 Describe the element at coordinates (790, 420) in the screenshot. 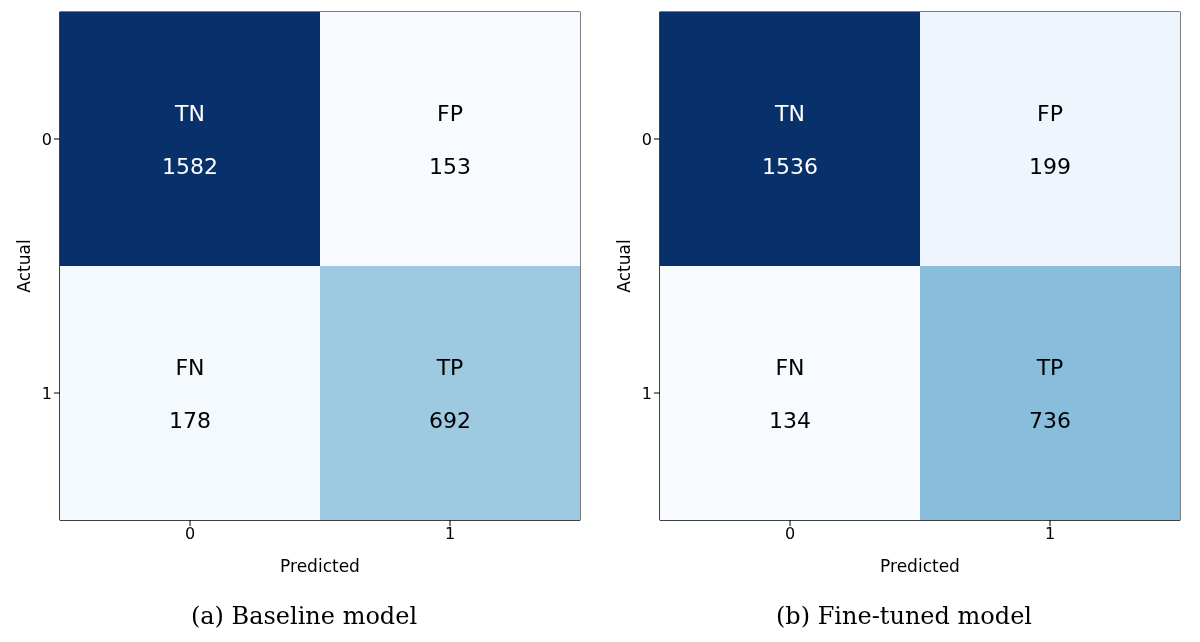

I see `data-label: 134` at that location.